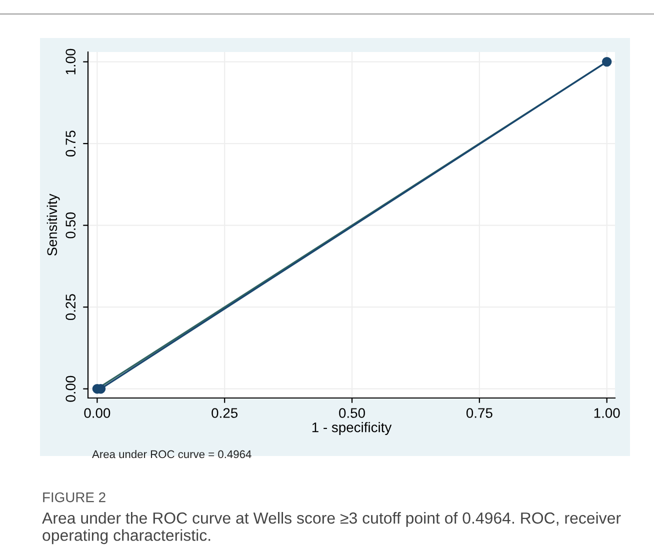 The height and width of the screenshot is (559, 654). Describe the element at coordinates (53, 225) in the screenshot. I see `y-axis-title: Sensitivity` at that location.